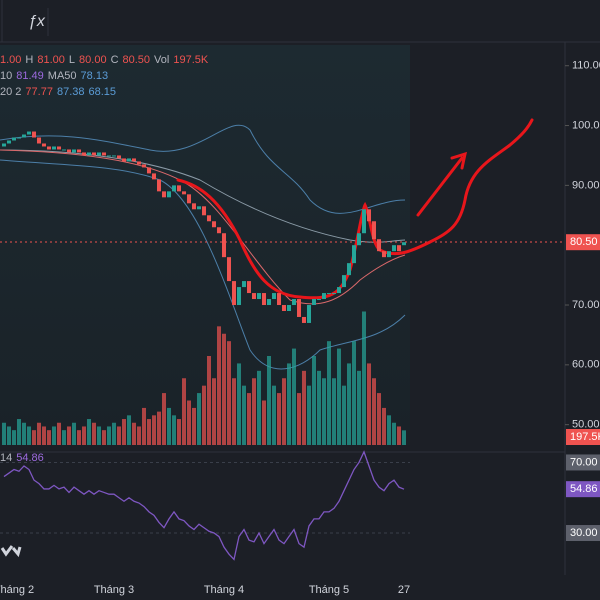  I want to click on x-tick-label: Tháng 4, so click(224, 590).